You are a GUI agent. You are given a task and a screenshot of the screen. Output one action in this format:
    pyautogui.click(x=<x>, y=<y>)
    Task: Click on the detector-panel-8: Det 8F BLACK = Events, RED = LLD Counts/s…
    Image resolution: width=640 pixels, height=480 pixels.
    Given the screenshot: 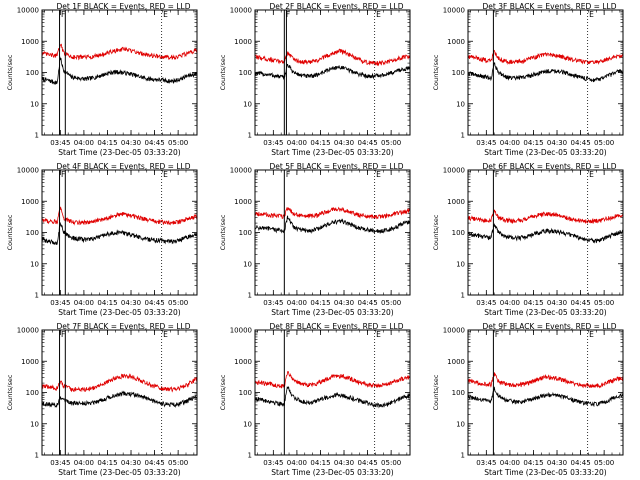 What is the action you would take?
    pyautogui.click(x=315, y=399)
    